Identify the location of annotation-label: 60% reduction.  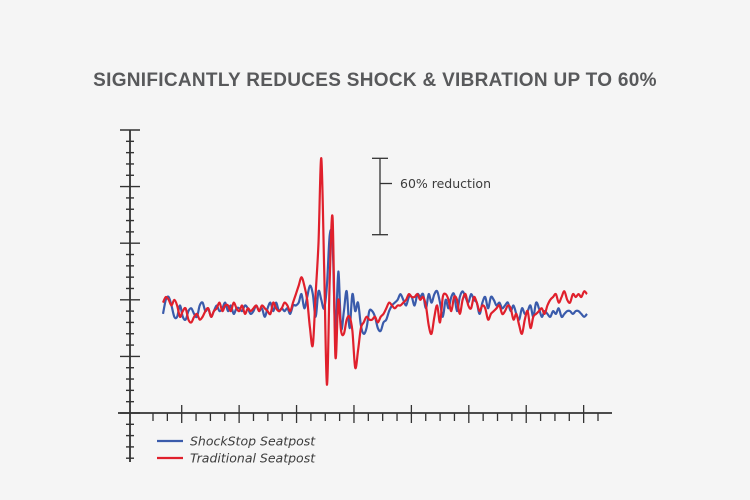
(445, 183).